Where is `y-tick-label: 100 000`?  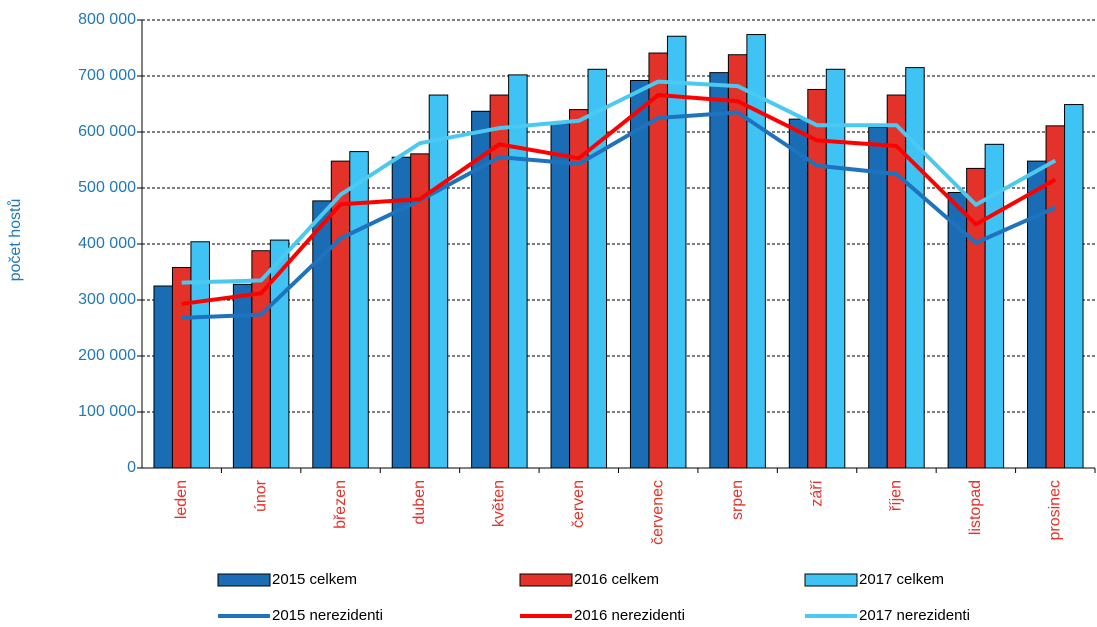
y-tick-label: 100 000 is located at coordinates (107, 411).